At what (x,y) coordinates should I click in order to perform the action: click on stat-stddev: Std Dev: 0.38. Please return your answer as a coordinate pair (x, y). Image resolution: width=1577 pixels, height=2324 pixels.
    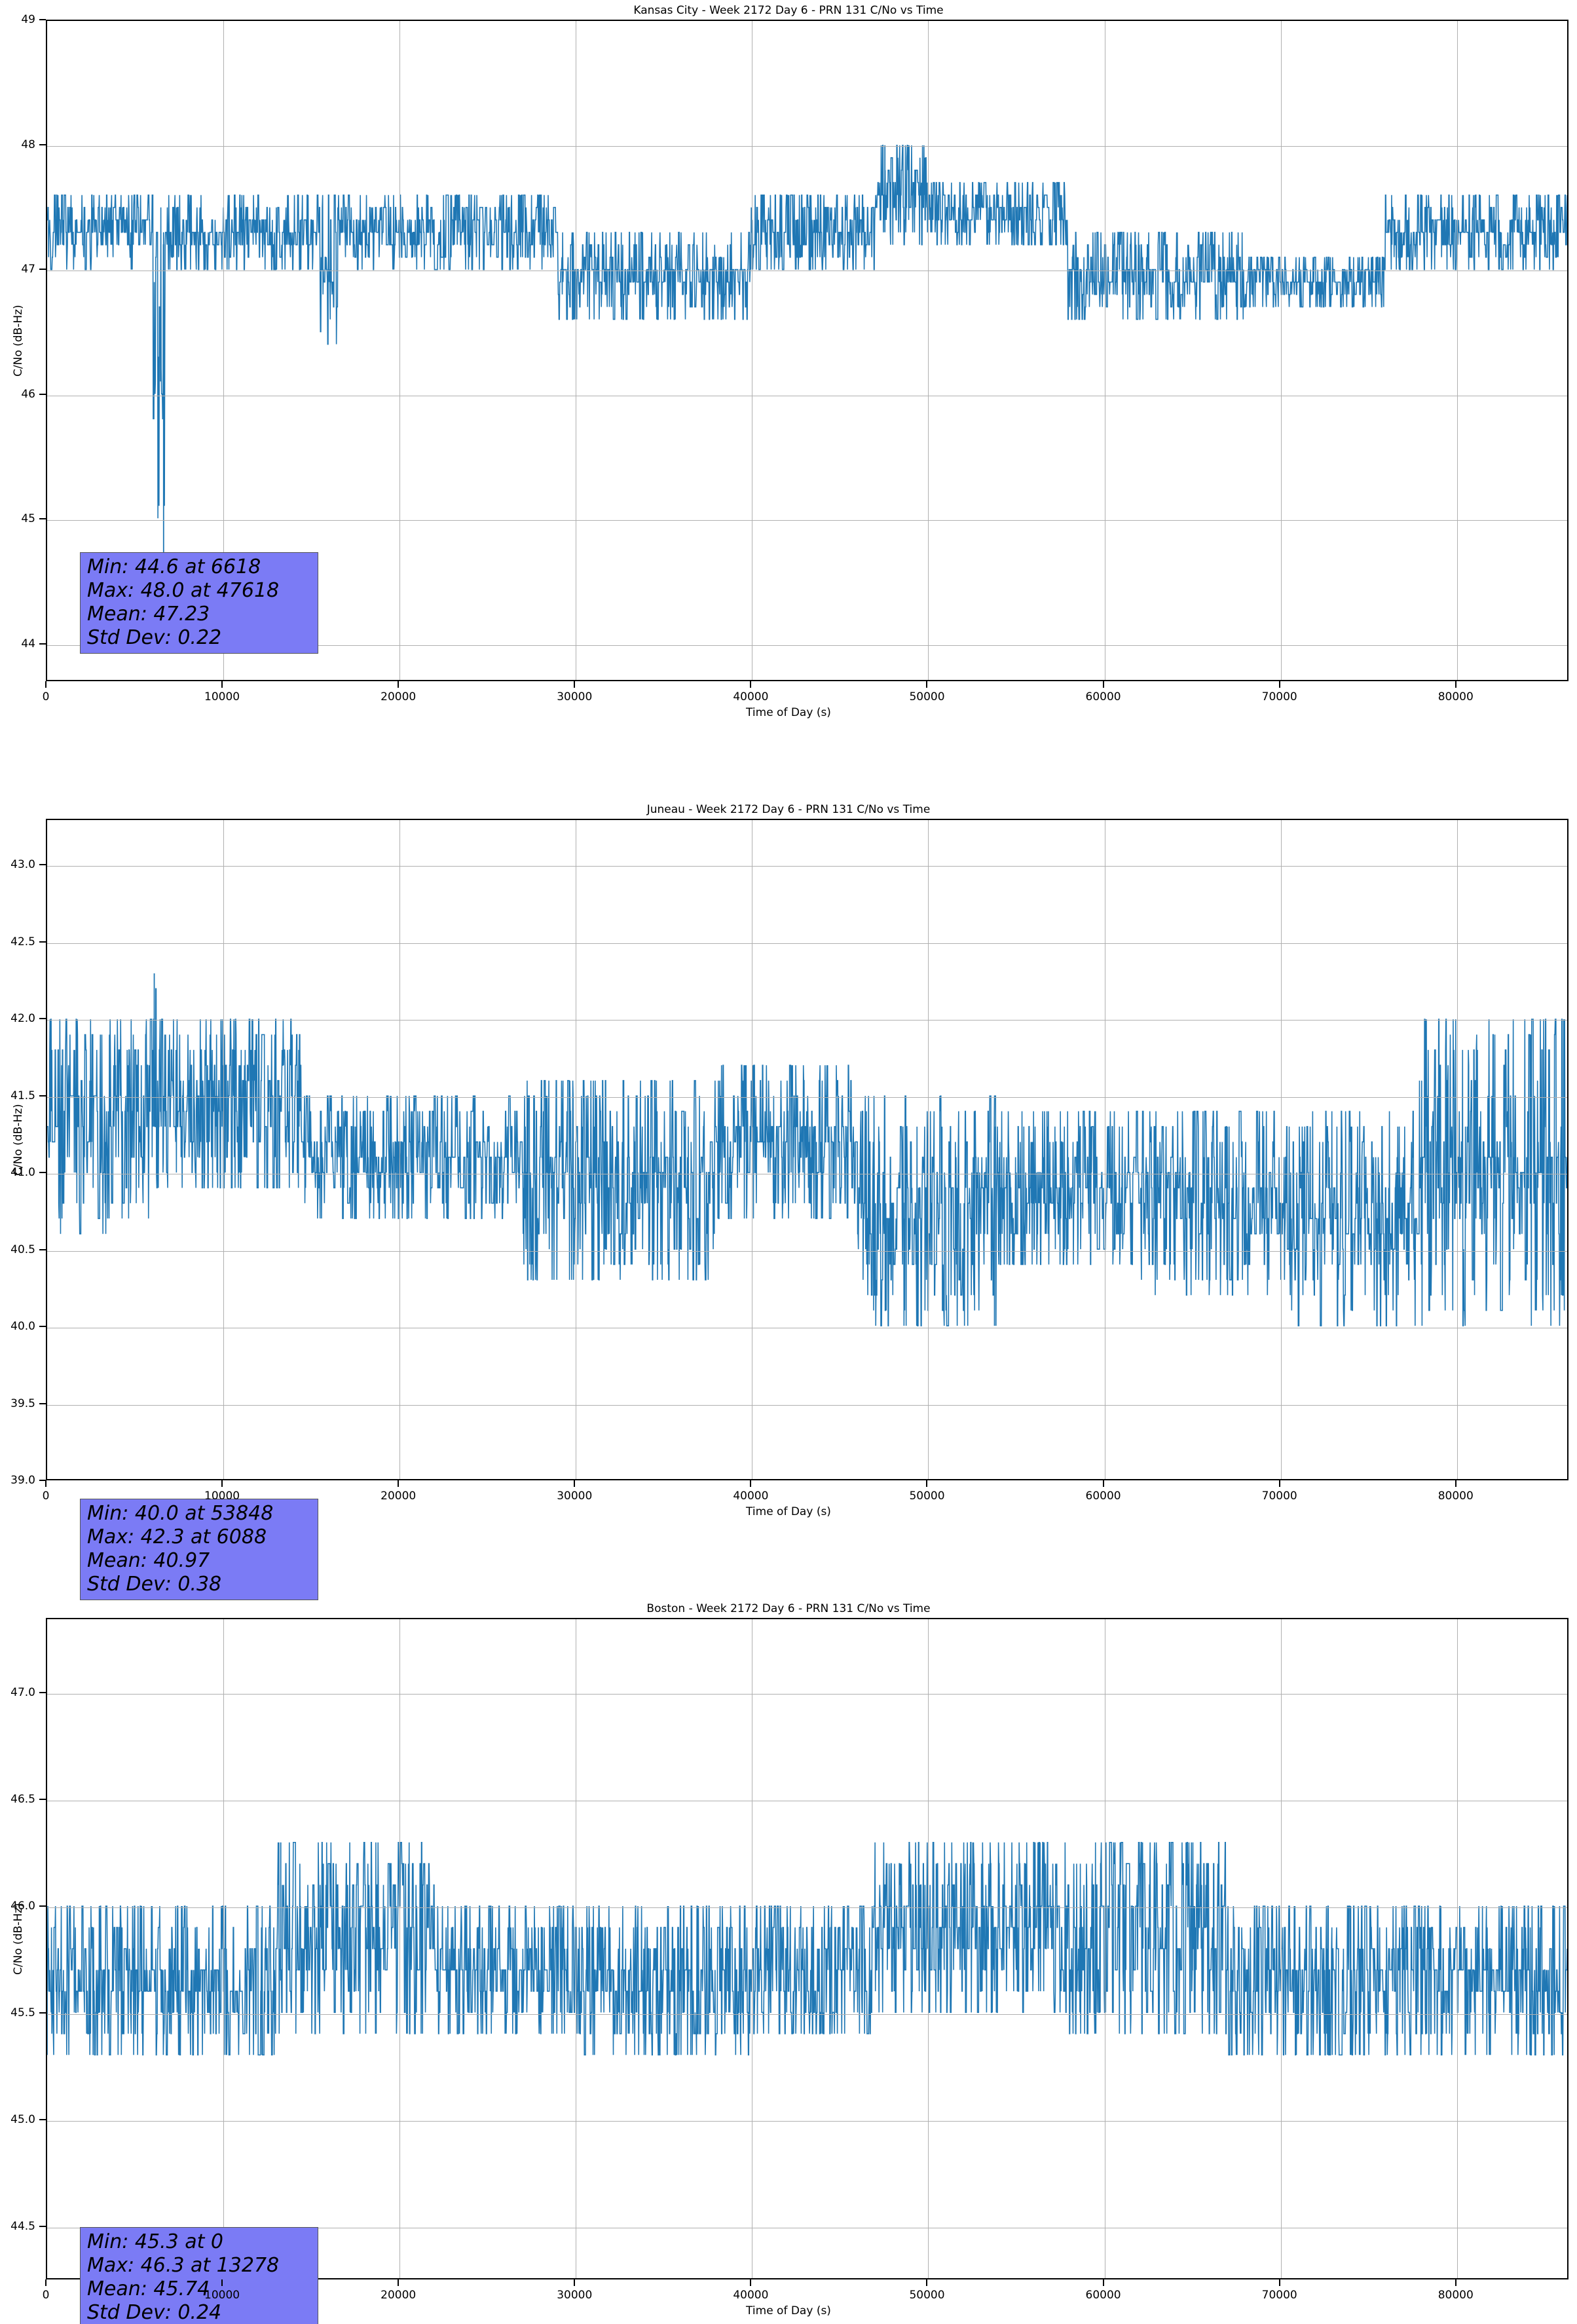
    Looking at the image, I should click on (154, 1584).